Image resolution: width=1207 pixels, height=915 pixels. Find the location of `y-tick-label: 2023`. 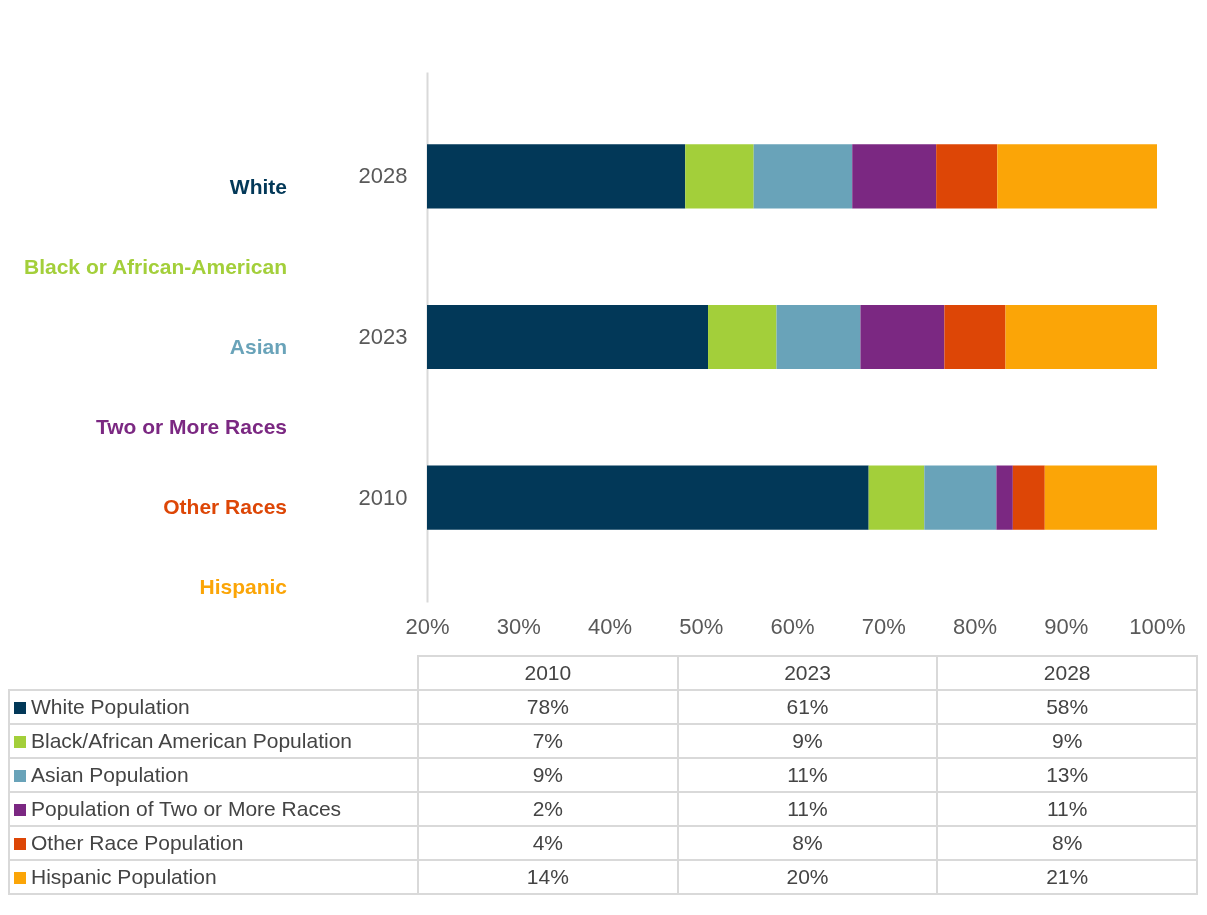

y-tick-label: 2023 is located at coordinates (383, 336).